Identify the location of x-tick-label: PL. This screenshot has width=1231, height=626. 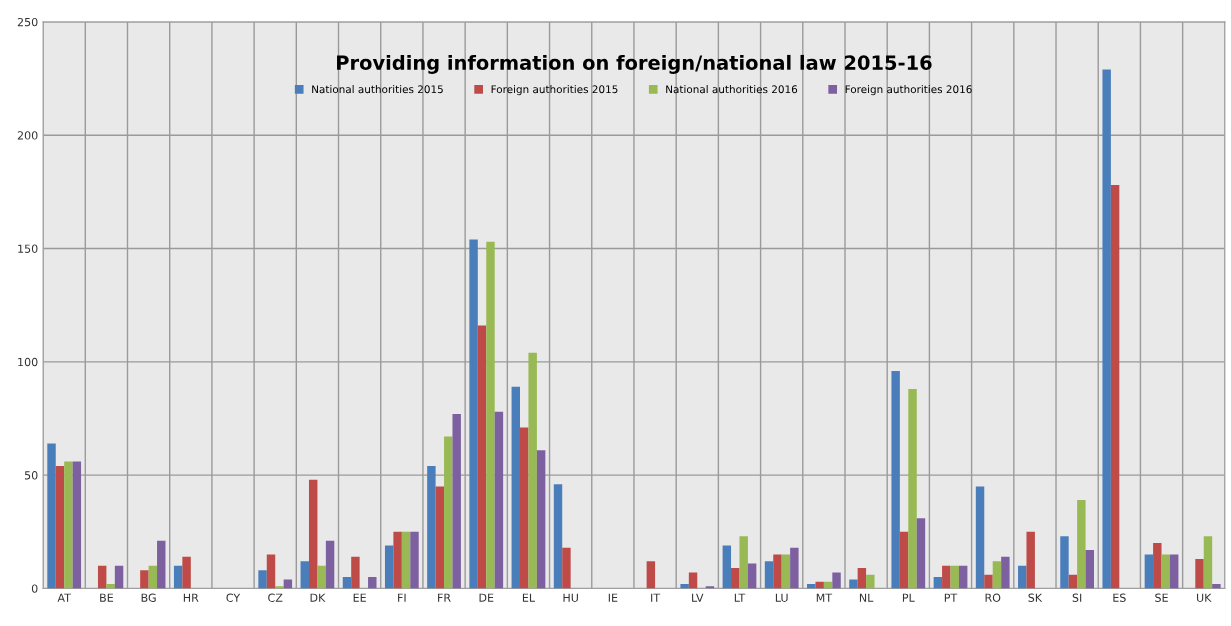
(908, 597).